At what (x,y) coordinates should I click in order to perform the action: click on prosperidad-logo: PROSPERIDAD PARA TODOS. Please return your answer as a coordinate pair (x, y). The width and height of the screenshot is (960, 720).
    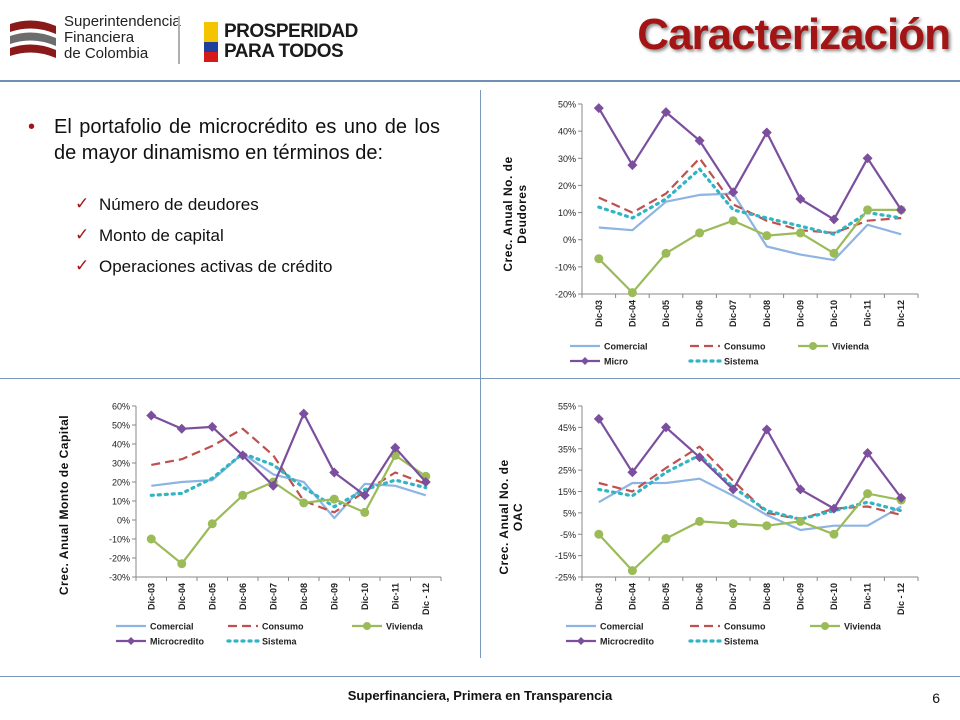
    Looking at the image, I should click on (281, 43).